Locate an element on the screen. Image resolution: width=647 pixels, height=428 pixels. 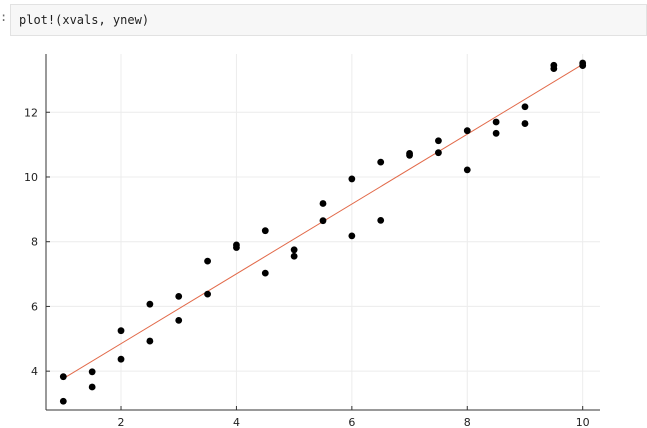
y-tick-label: 10 is located at coordinates (31, 177).